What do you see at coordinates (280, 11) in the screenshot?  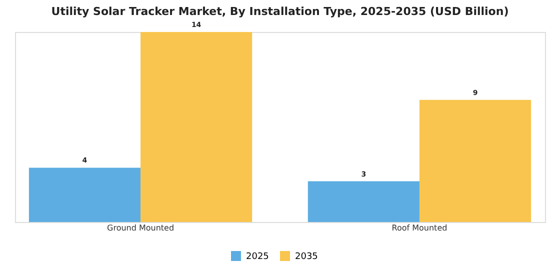 I see `chart-title: Utility Solar Tracker Market, By Installation Type, 2025-2035 (USD Billion)` at bounding box center [280, 11].